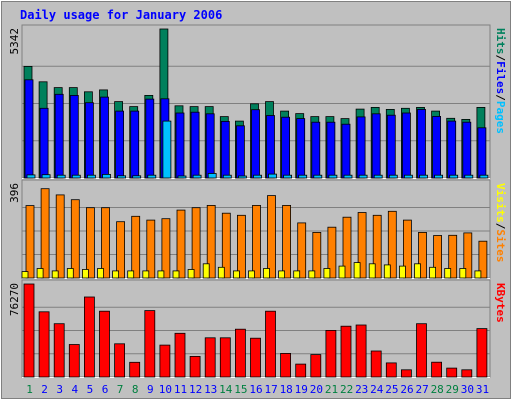  I want to click on x-tick-label-day-3: 3, so click(59, 389).